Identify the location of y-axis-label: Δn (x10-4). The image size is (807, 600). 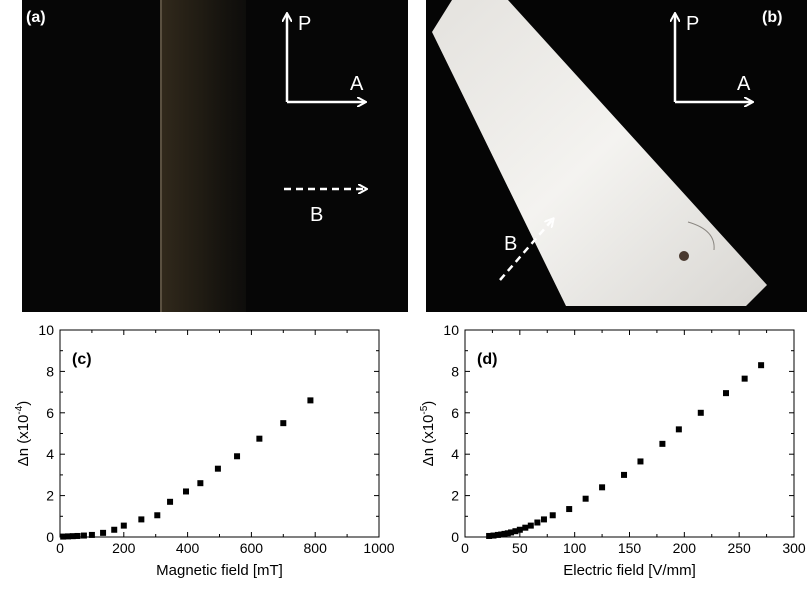
(23, 434).